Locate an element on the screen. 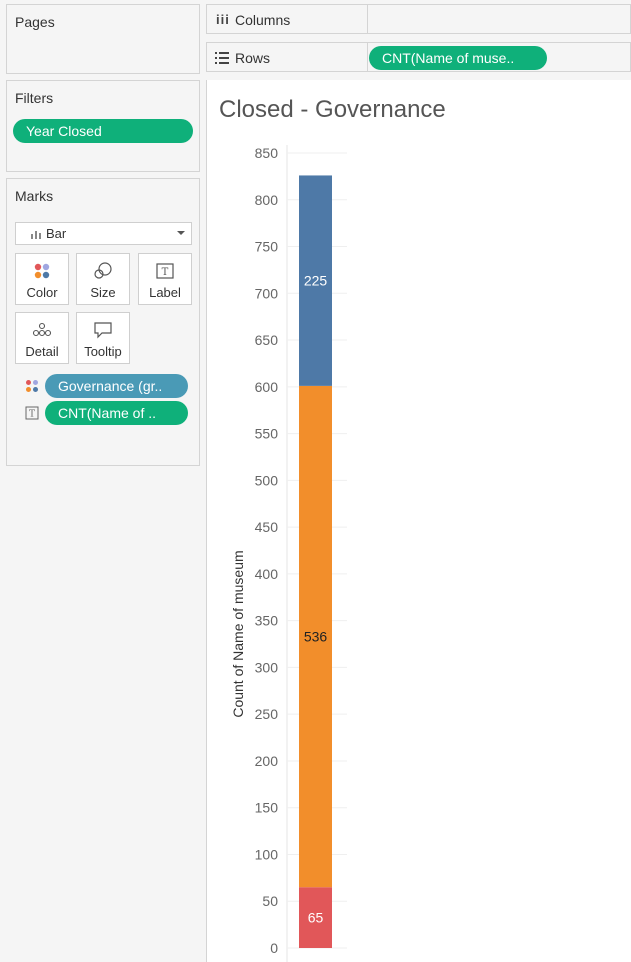 Image resolution: width=631 pixels, height=962 pixels. chart-title: Closed - Governance is located at coordinates (332, 109).